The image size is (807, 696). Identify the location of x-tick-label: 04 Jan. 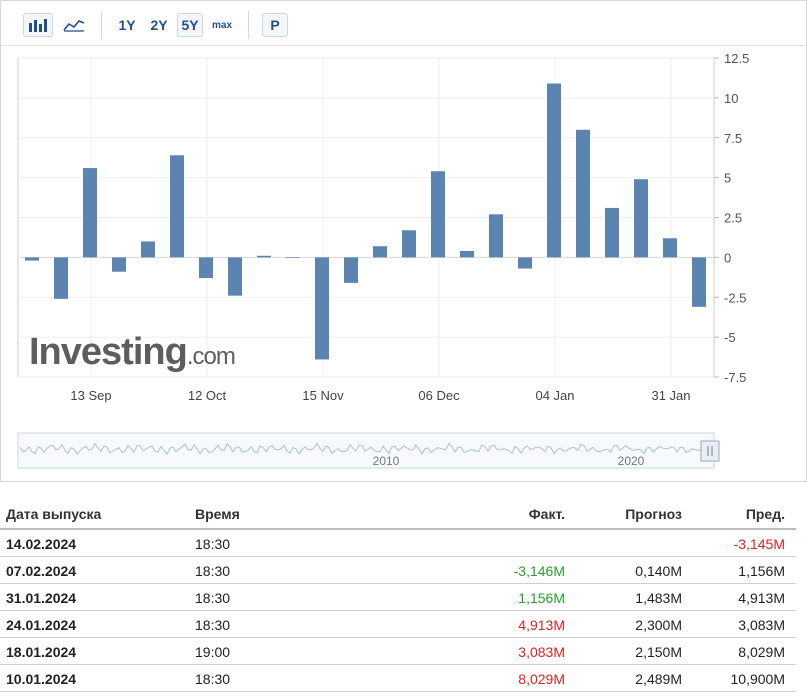
(554, 395).